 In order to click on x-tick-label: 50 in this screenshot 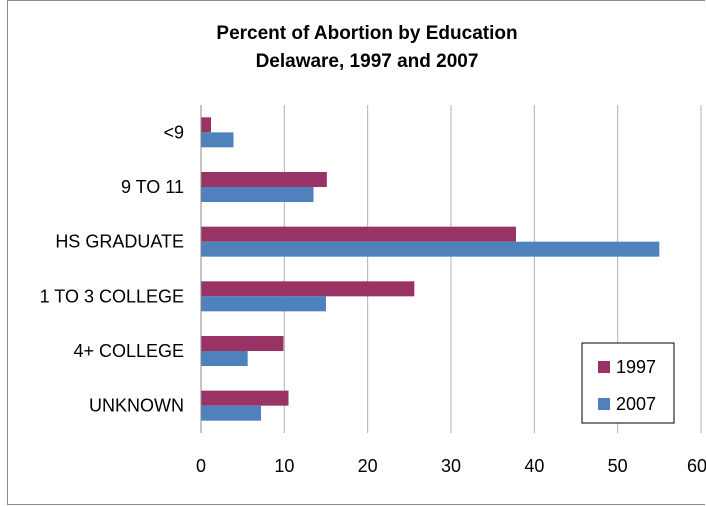, I will do `click(618, 466)`.